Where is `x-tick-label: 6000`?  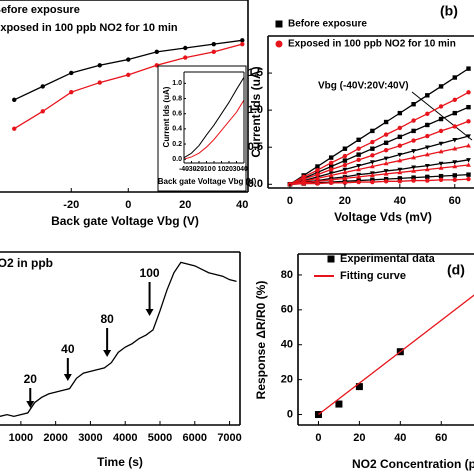 x-tick-label: 6000 is located at coordinates (195, 438).